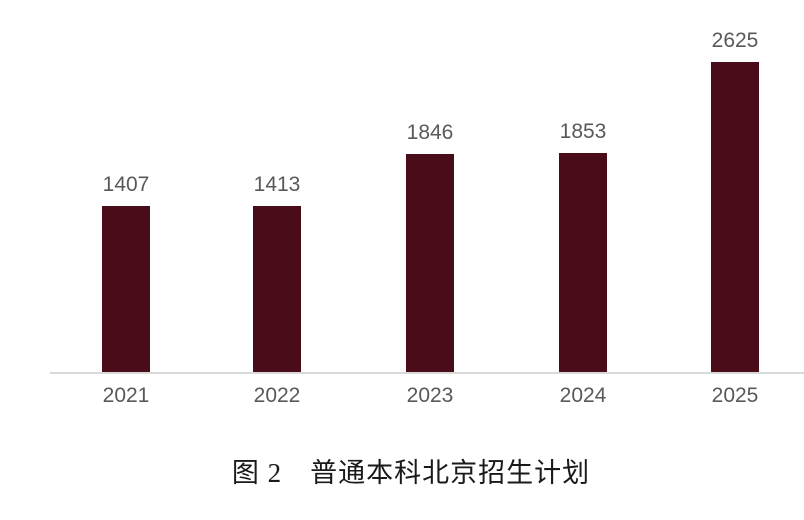 The width and height of the screenshot is (804, 520). What do you see at coordinates (427, 373) in the screenshot?
I see `x-axis-line` at bounding box center [427, 373].